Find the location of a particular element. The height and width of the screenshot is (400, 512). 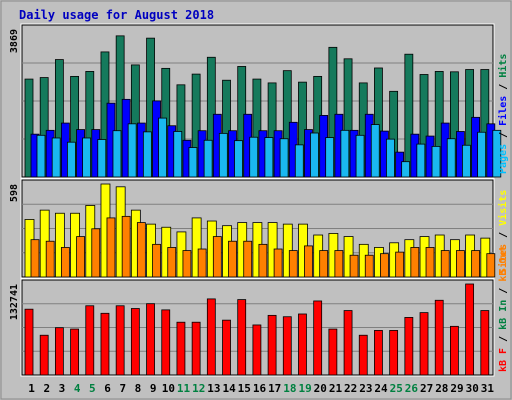

legend-entry: Hits is located at coordinates (503, 66).